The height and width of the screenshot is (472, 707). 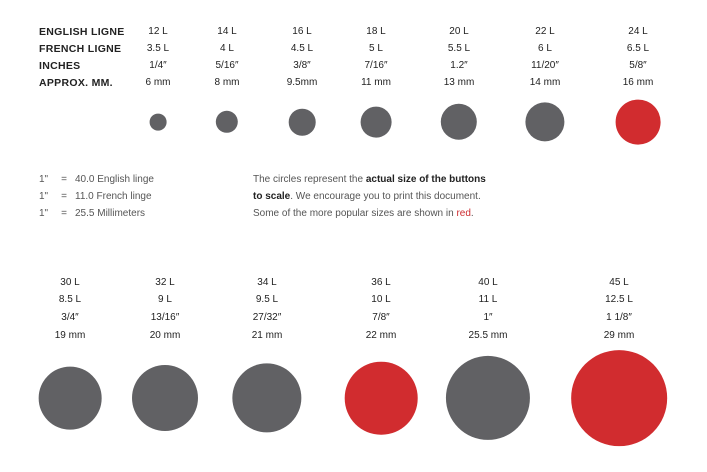 I want to click on conversion-line: 1" = 25.5 Millimeters, so click(x=92, y=213).